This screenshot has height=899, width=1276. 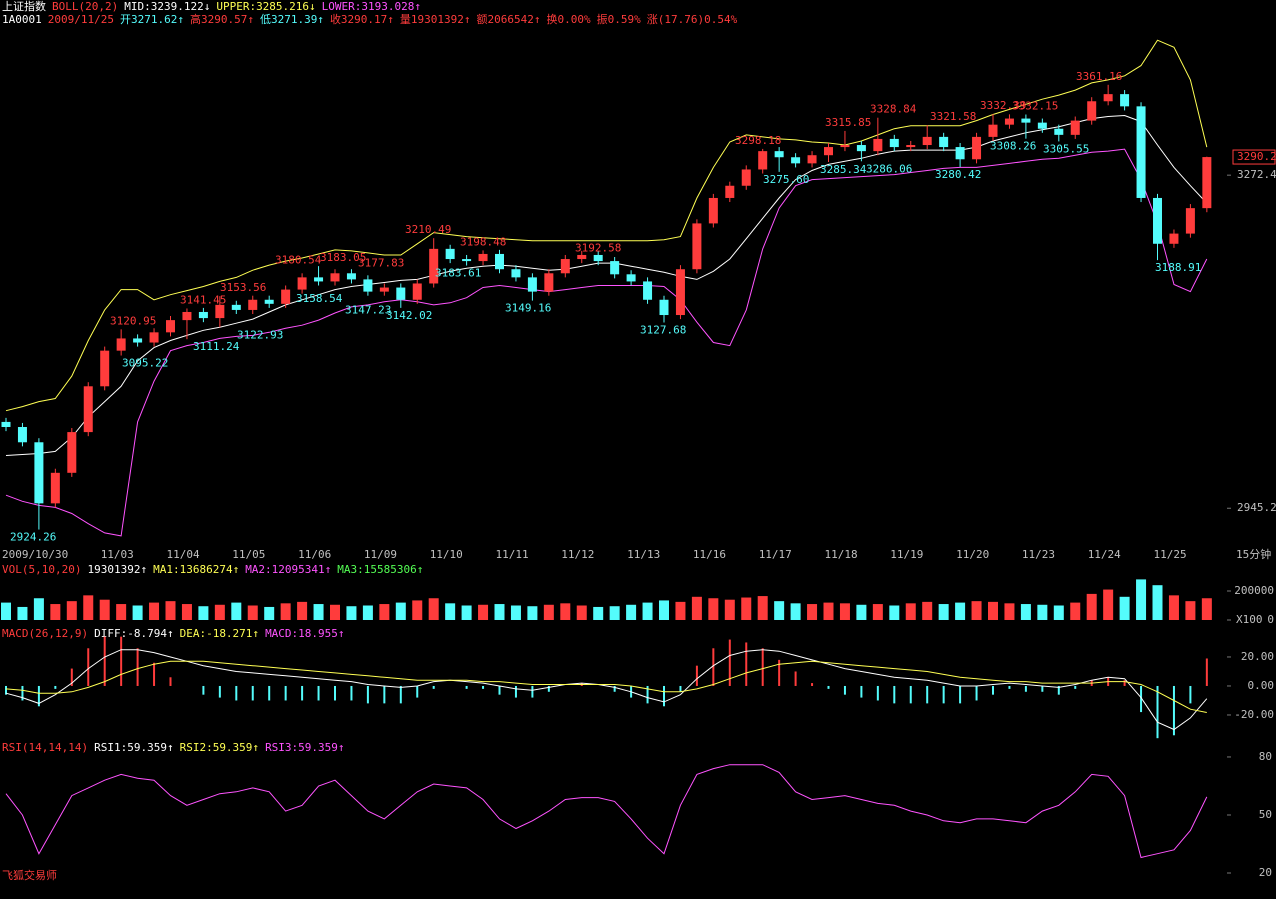 What do you see at coordinates (1038, 554) in the screenshot?
I see `x-tick-label: 11/23` at bounding box center [1038, 554].